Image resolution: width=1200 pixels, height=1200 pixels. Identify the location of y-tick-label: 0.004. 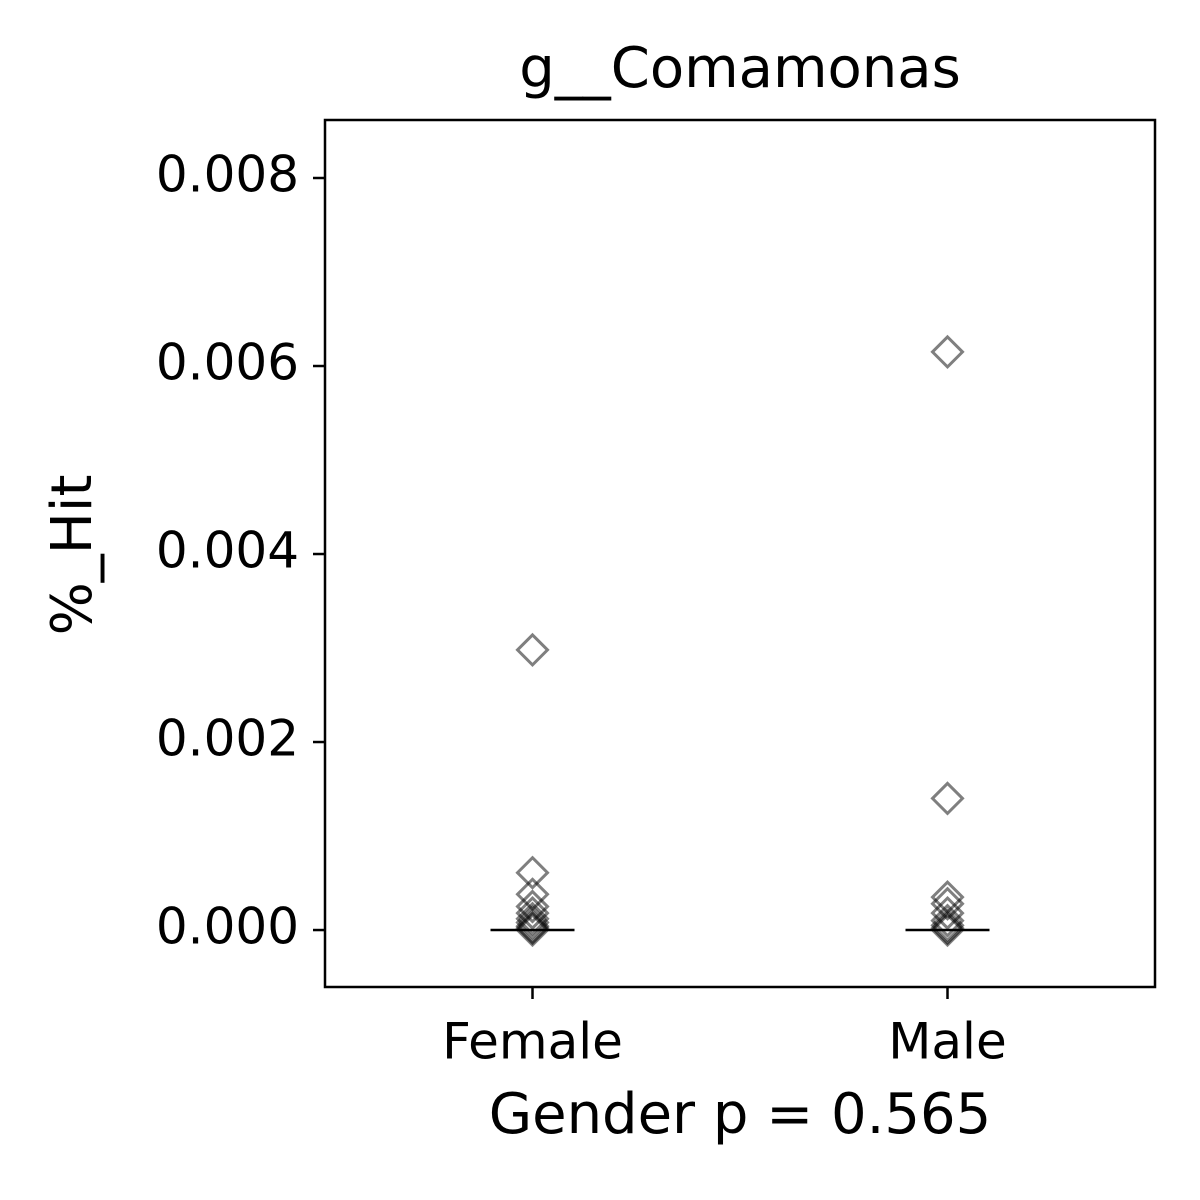
(227, 551).